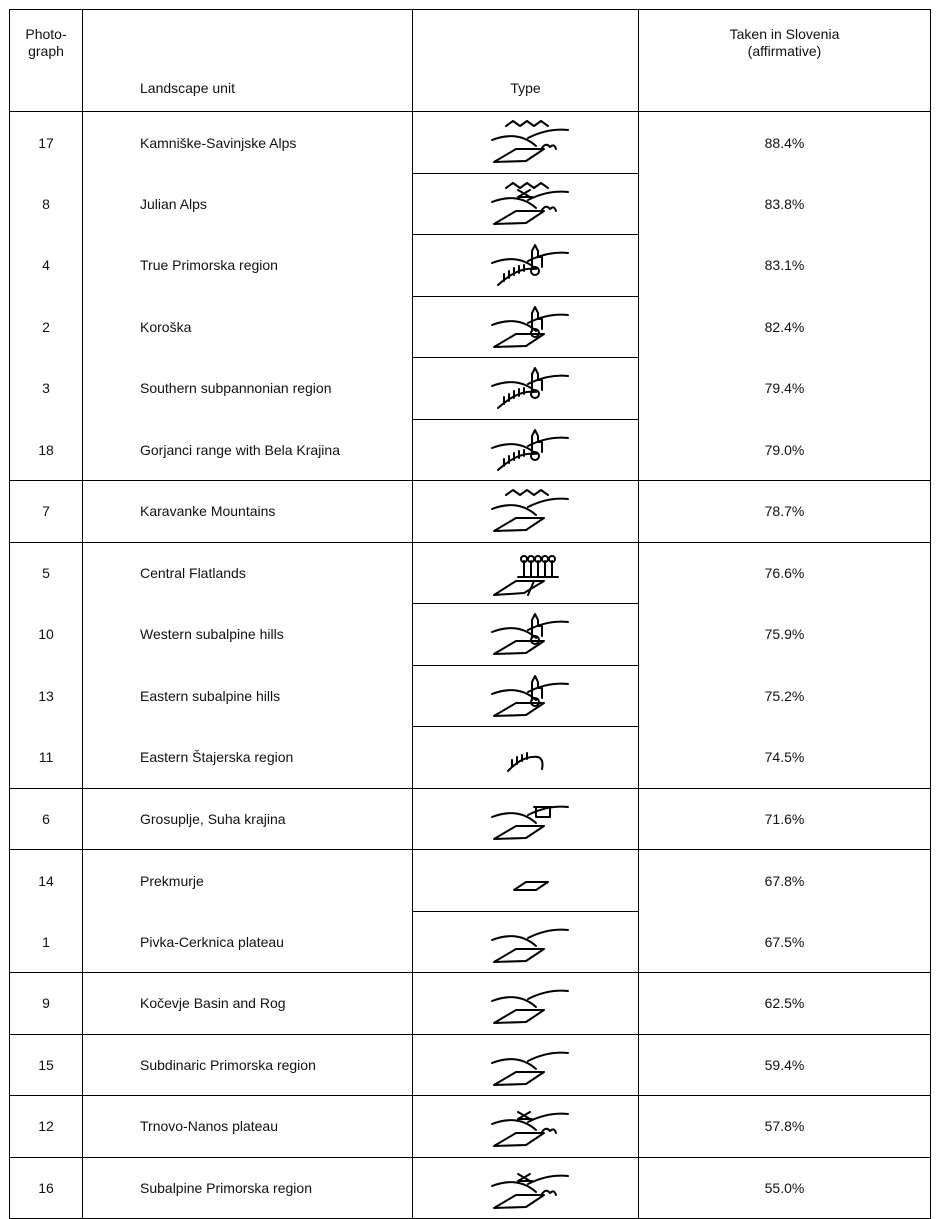 Image resolution: width=939 pixels, height=1219 pixels. Describe the element at coordinates (784, 388) in the screenshot. I see `affirmative-share: 79.4%` at that location.